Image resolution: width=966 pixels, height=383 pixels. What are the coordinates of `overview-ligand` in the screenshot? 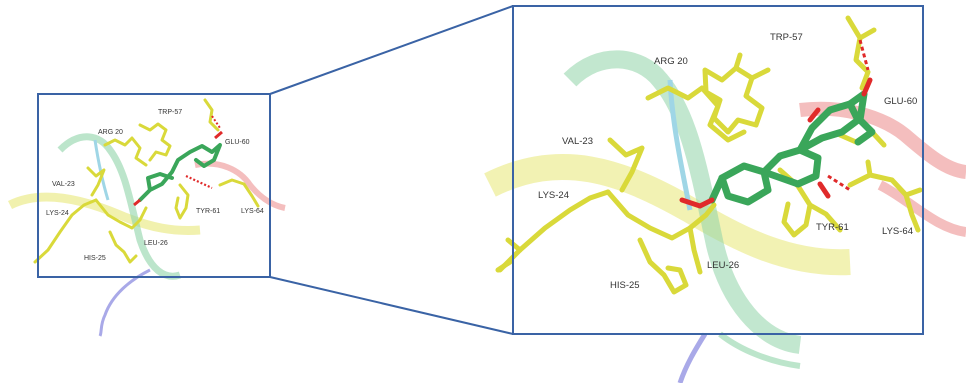 It's located at (180, 172).